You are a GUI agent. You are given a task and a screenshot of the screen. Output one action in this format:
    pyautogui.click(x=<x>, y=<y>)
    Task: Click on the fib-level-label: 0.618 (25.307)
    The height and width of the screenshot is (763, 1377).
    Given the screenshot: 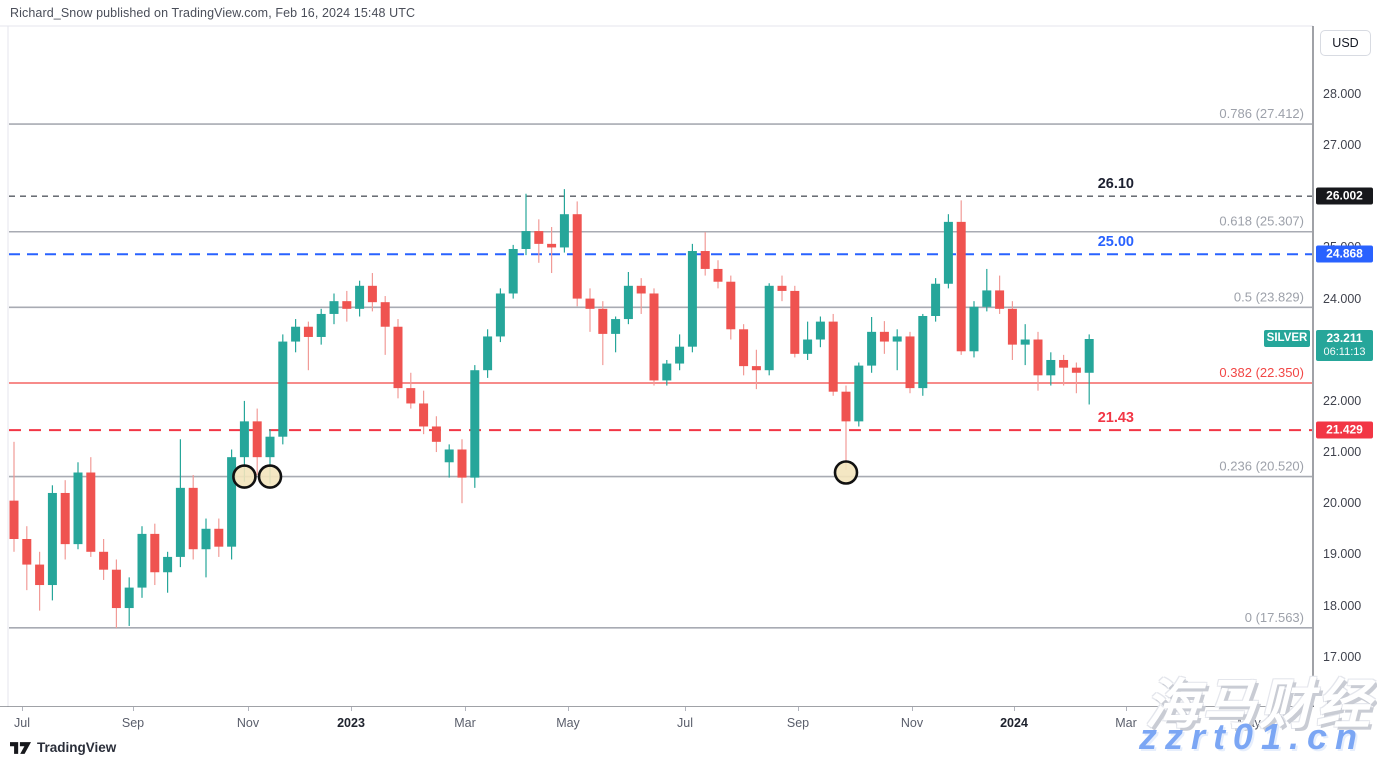 What is the action you would take?
    pyautogui.click(x=1261, y=221)
    